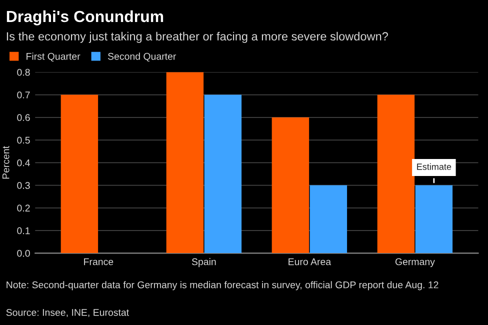  What do you see at coordinates (204, 263) in the screenshot?
I see `x-tick-label: Spain` at bounding box center [204, 263].